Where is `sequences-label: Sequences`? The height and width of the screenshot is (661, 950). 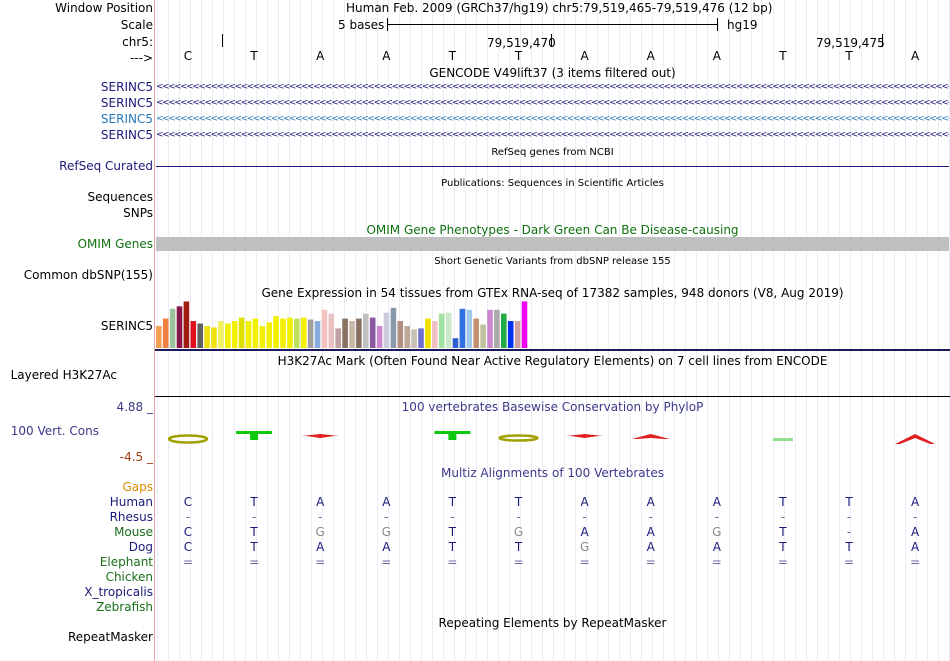 sequences-label: Sequences is located at coordinates (120, 197).